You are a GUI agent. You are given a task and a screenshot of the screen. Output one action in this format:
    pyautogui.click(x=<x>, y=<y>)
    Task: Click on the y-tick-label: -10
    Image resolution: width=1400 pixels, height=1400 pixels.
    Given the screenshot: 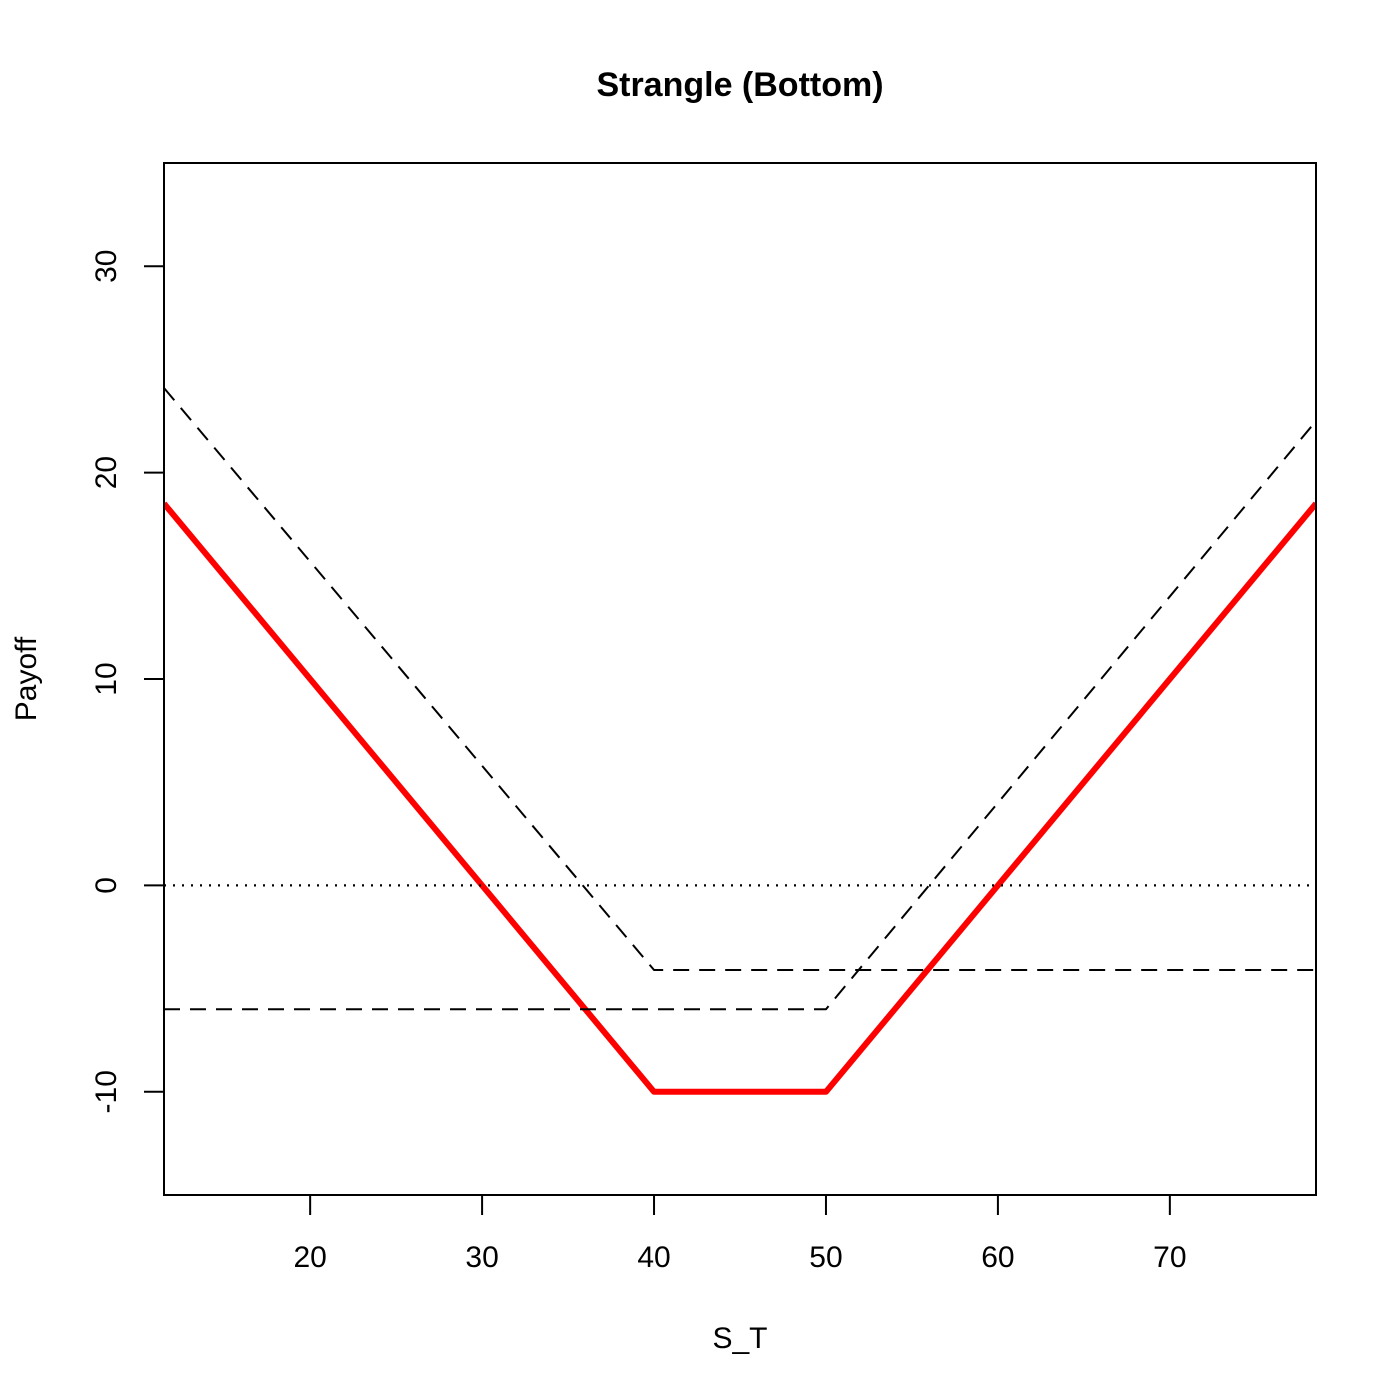 What is the action you would take?
    pyautogui.click(x=106, y=1091)
    